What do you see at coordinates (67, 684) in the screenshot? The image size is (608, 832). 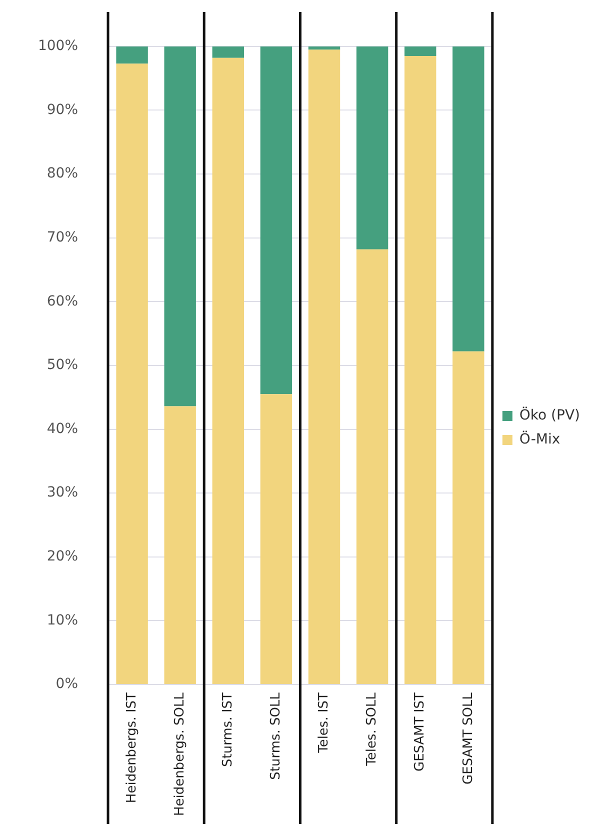 I see `y-tick-label: 0%` at bounding box center [67, 684].